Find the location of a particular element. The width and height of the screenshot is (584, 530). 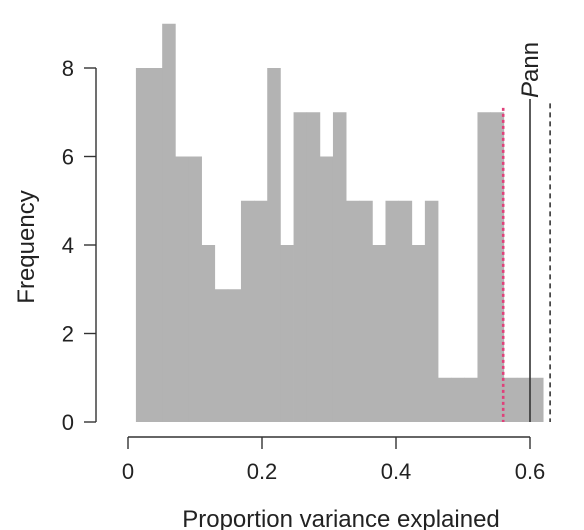

y-axis: 0 2 4 6 8 is located at coordinates (79, 245).